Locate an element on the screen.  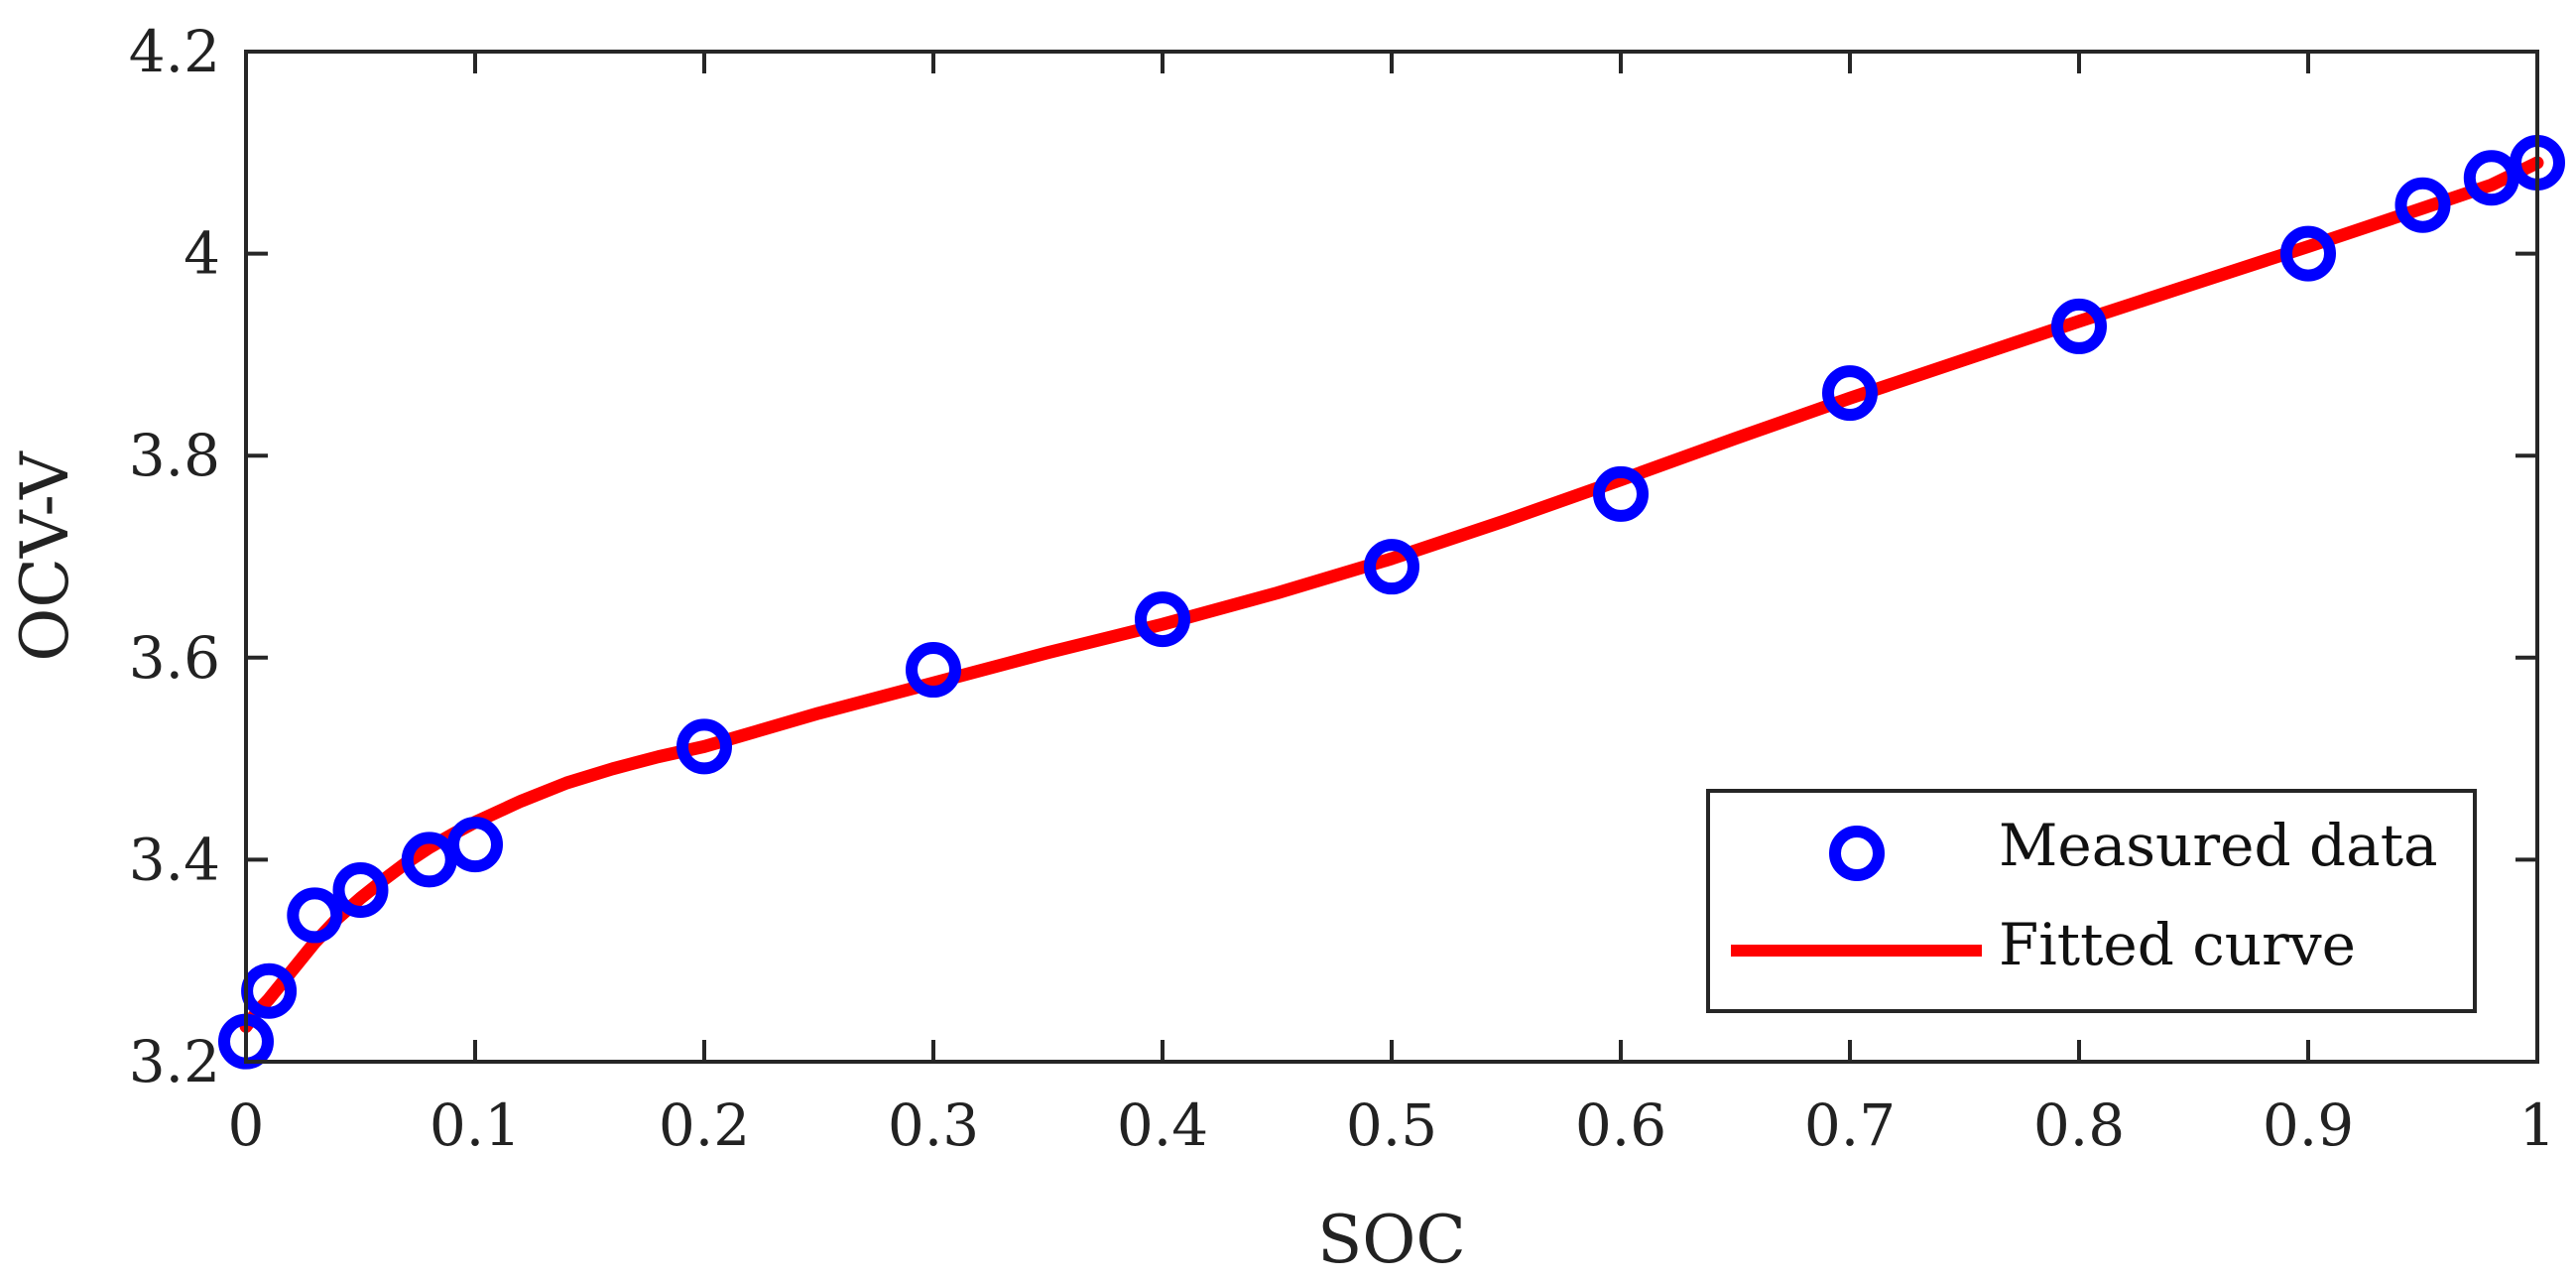
x-tick-label: 0.6 is located at coordinates (1620, 1125).